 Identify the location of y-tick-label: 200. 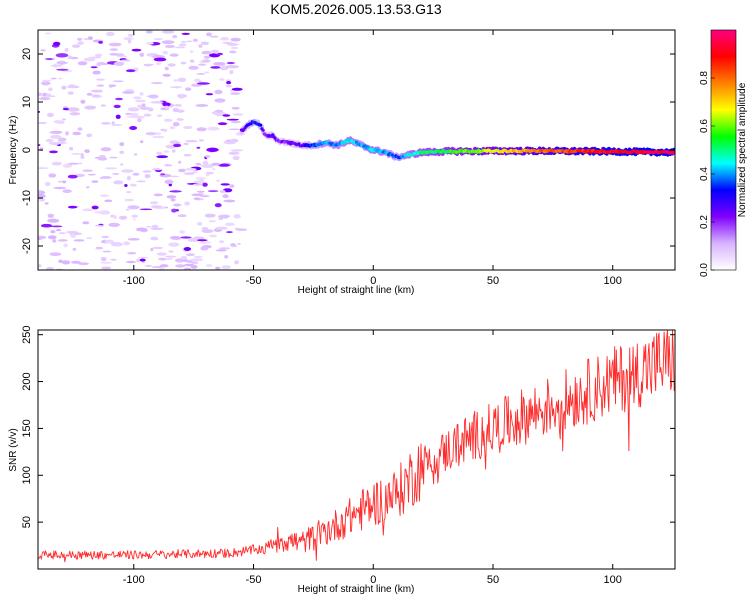
(27, 381).